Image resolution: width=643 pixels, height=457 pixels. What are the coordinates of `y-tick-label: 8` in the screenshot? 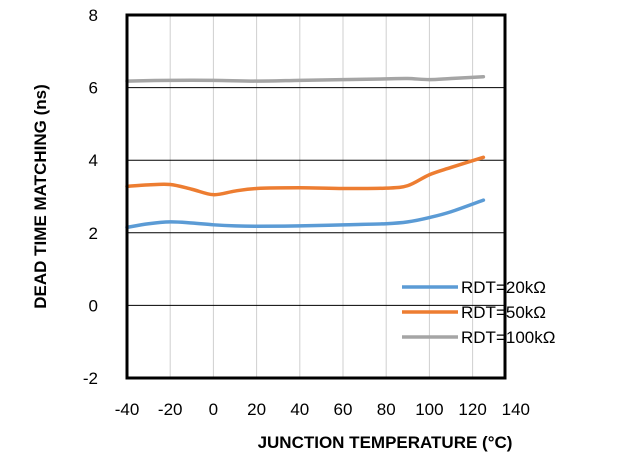 It's located at (93, 15).